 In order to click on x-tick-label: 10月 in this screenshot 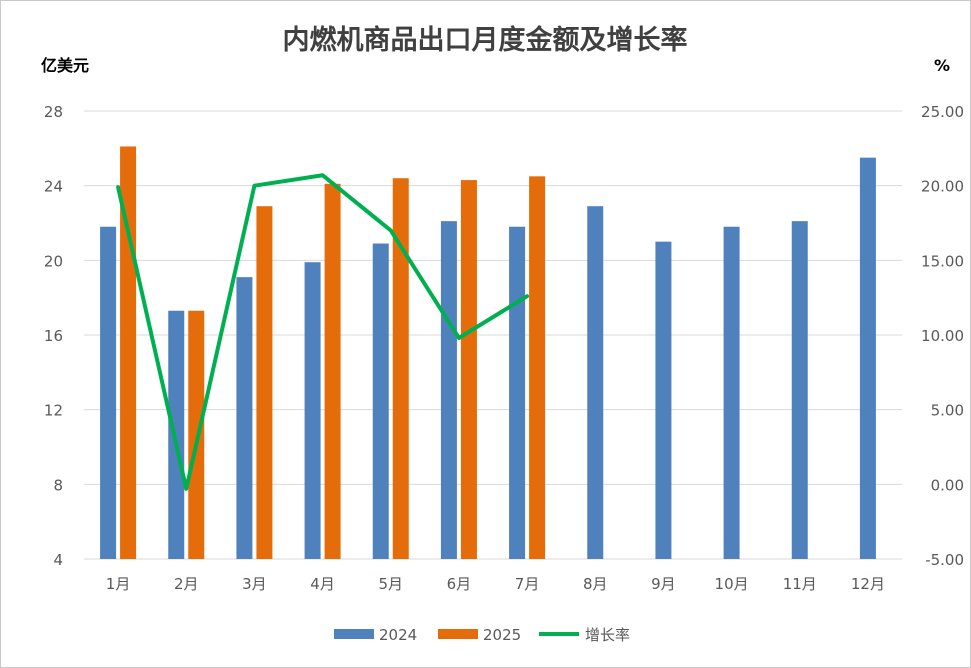, I will do `click(732, 584)`.